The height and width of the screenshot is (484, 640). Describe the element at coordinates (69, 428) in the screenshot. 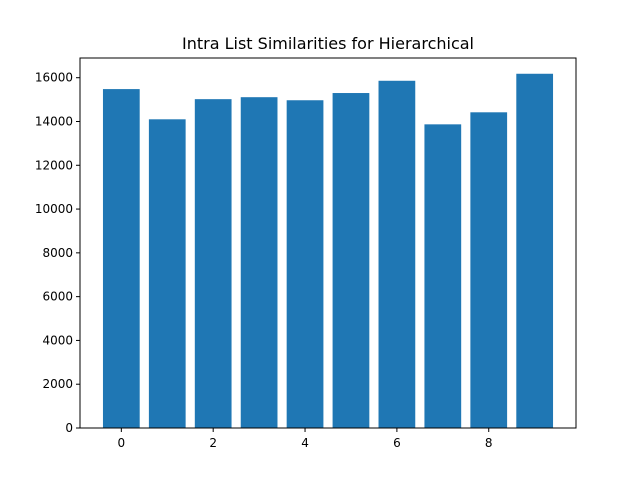

I see `y-tick-label: 0` at that location.